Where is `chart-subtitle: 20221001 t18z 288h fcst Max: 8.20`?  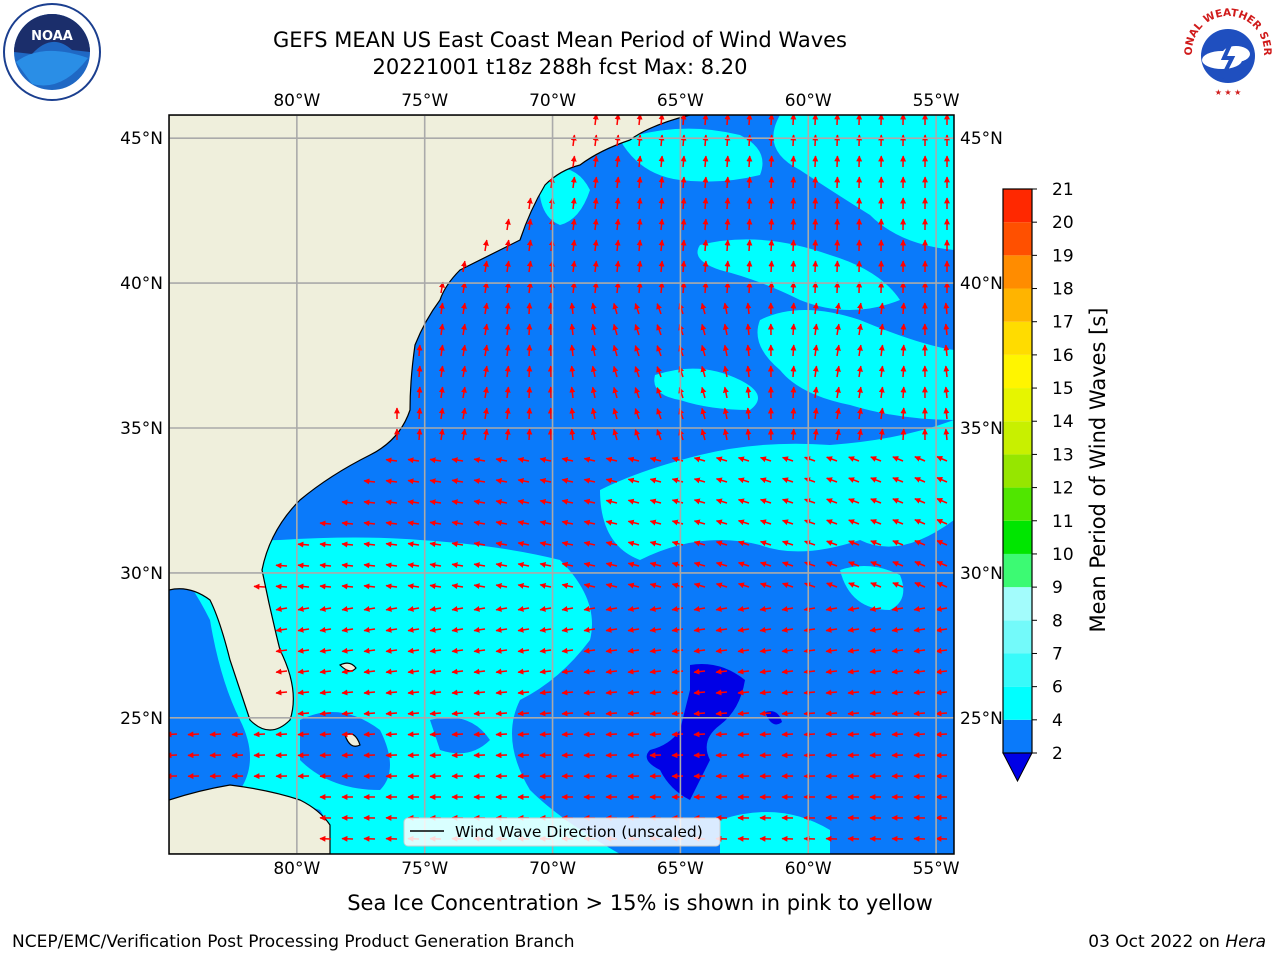
chart-subtitle: 20221001 t18z 288h fcst Max: 8.20 is located at coordinates (560, 67).